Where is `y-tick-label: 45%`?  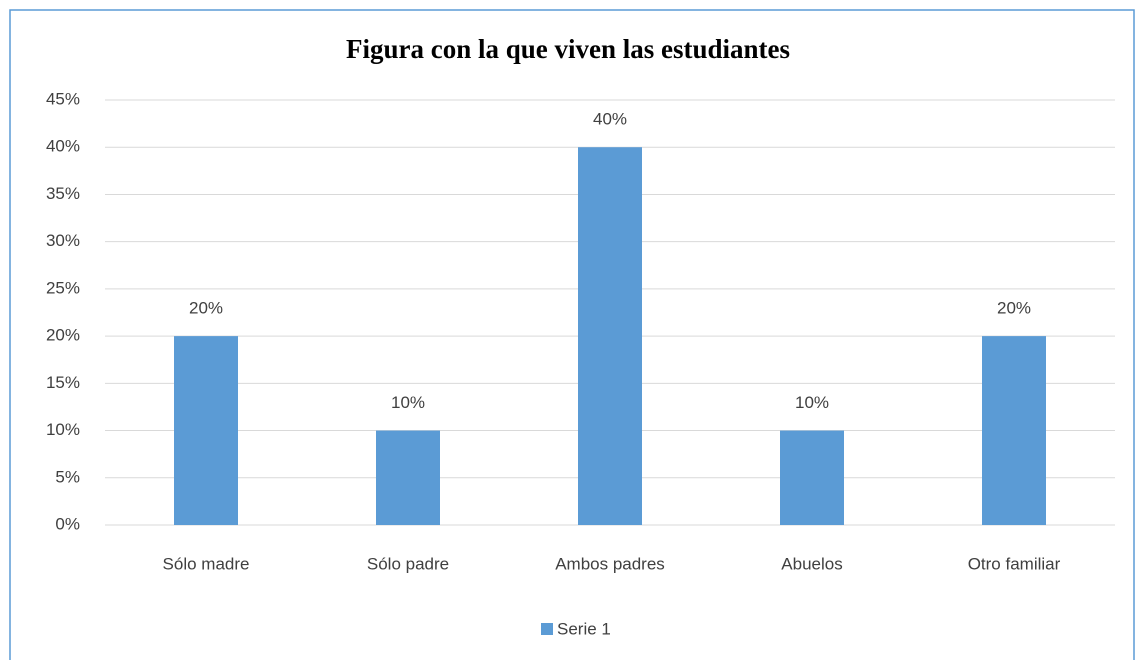 y-tick-label: 45% is located at coordinates (63, 98).